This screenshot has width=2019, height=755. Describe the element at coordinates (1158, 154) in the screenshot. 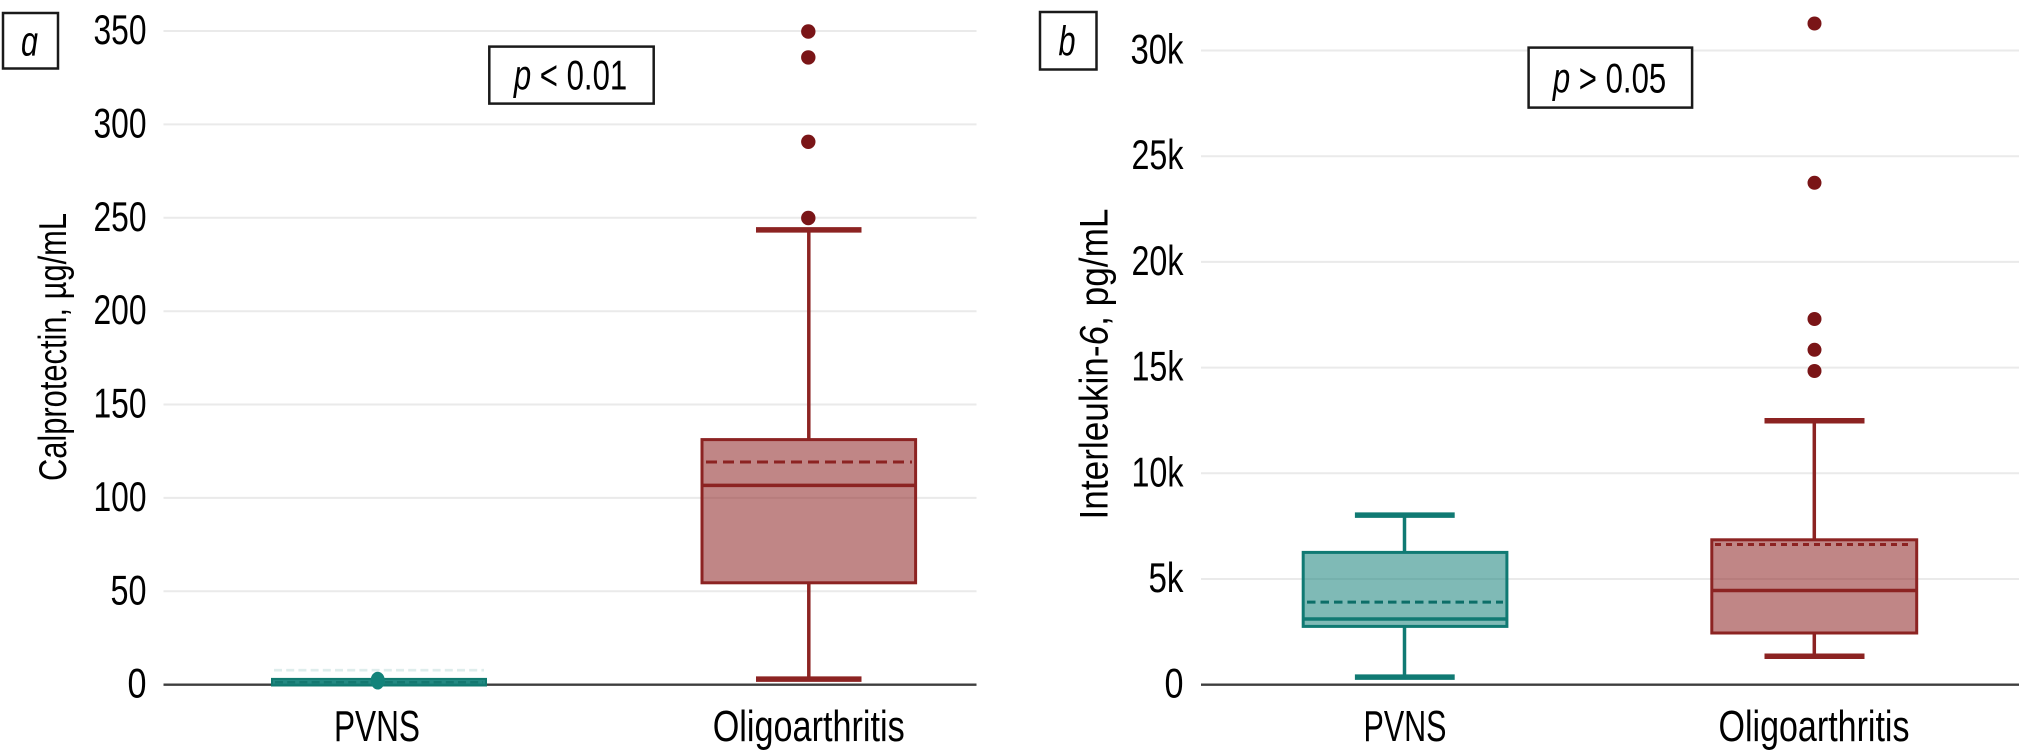

I see `svg-text: 25k` at that location.